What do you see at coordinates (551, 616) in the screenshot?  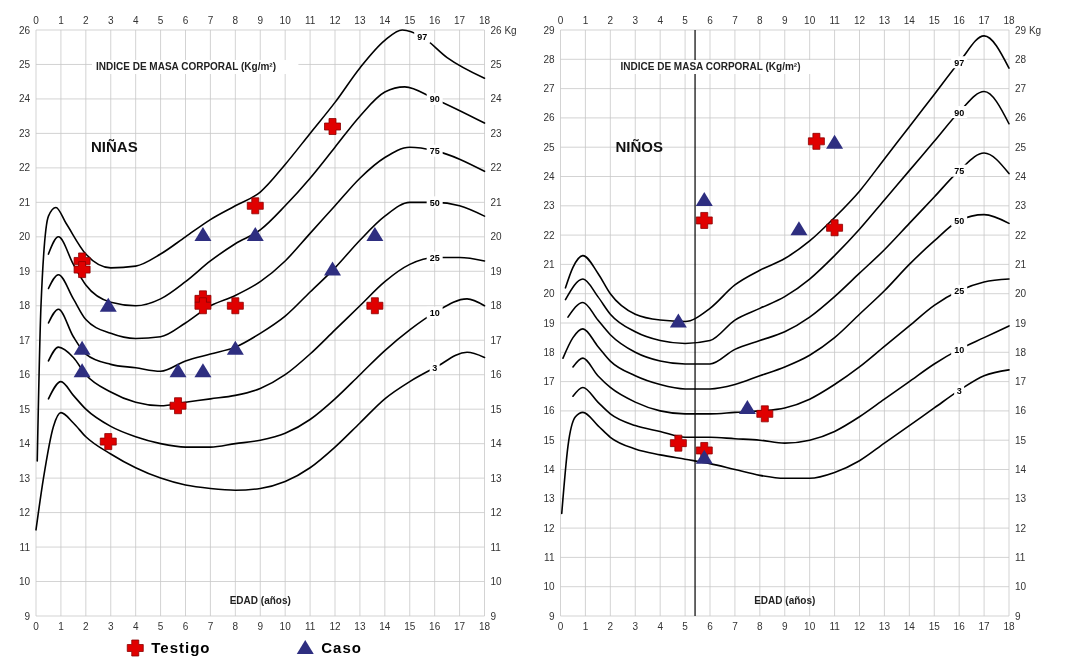 I see `y-tick-label: 9` at bounding box center [551, 616].